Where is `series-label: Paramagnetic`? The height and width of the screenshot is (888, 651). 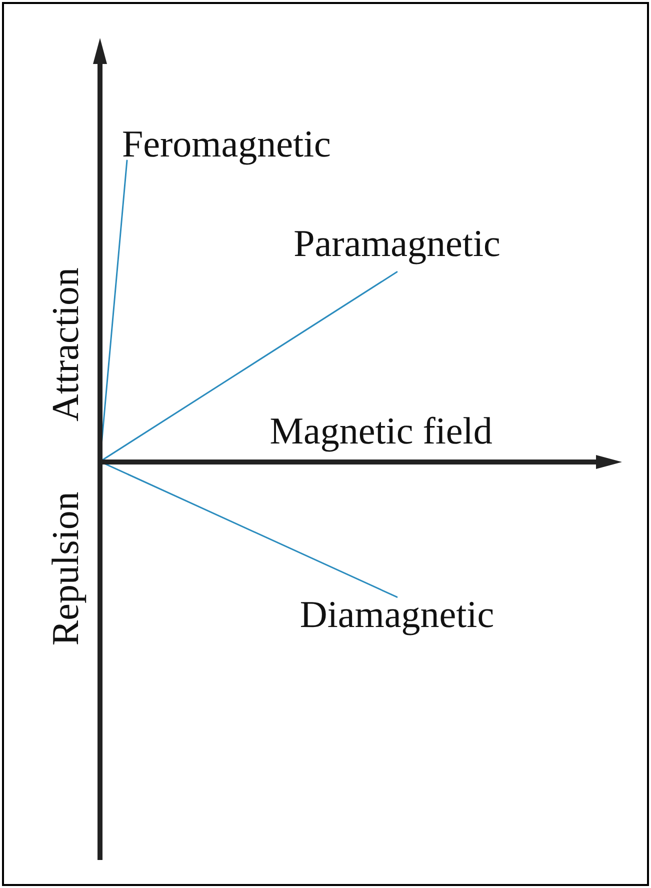 series-label: Paramagnetic is located at coordinates (397, 243).